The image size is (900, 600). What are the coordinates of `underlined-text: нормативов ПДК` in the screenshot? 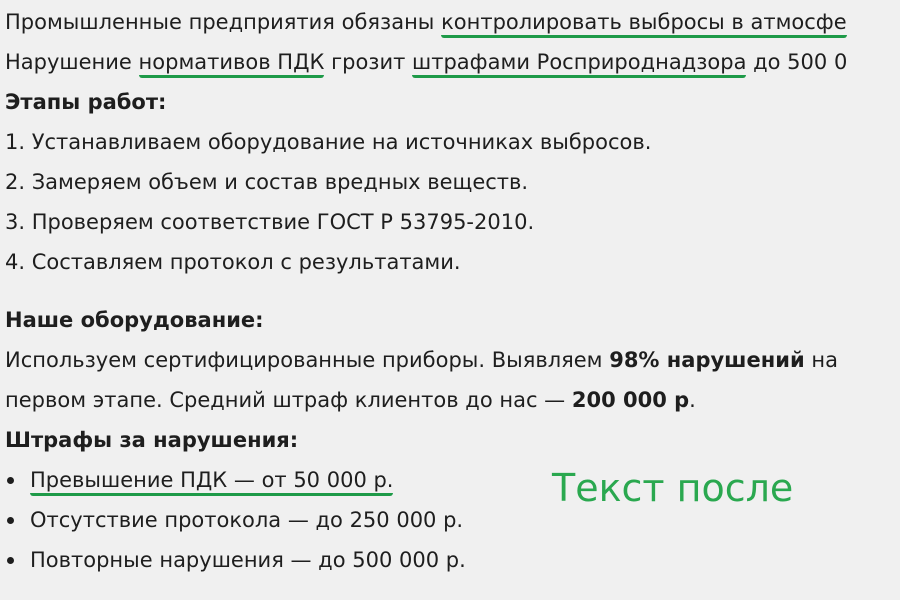 It's located at (231, 64).